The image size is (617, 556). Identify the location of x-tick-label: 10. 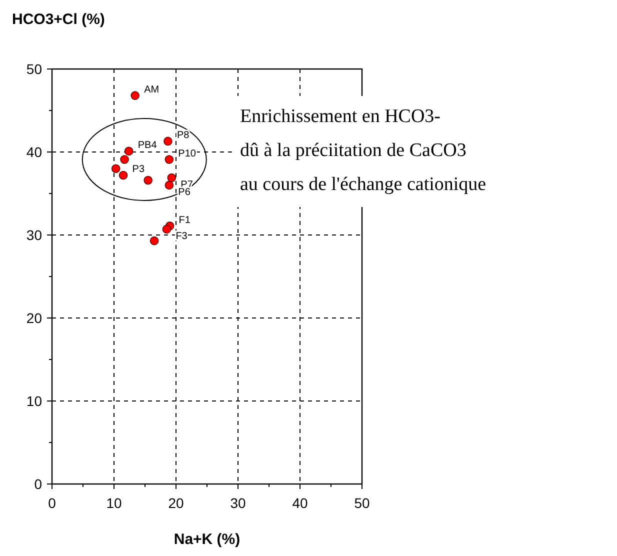
(114, 503).